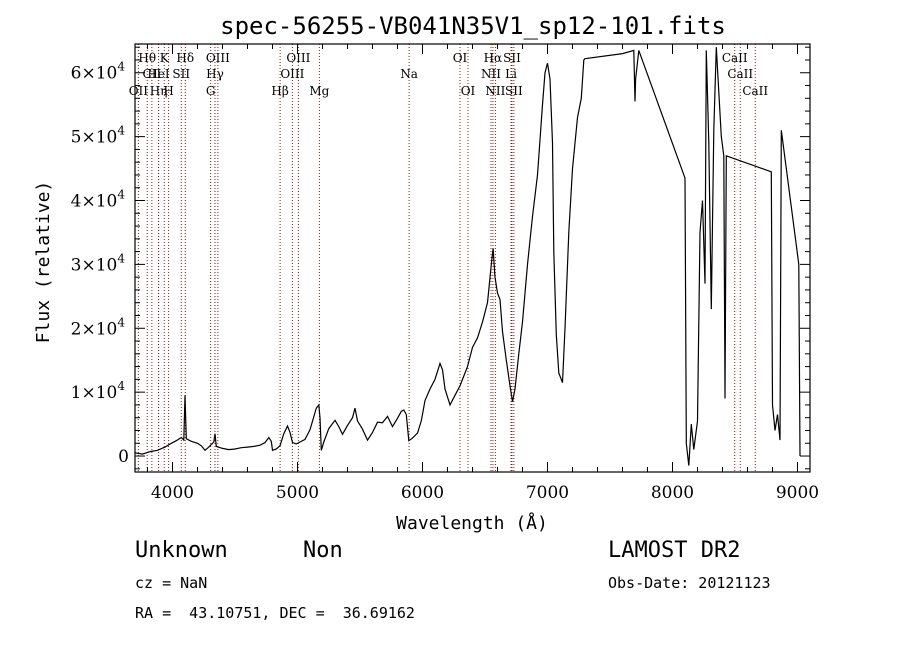 The image size is (900, 649). What do you see at coordinates (98, 72) in the screenshot?
I see `y-tick-label: 6×10⁴` at bounding box center [98, 72].